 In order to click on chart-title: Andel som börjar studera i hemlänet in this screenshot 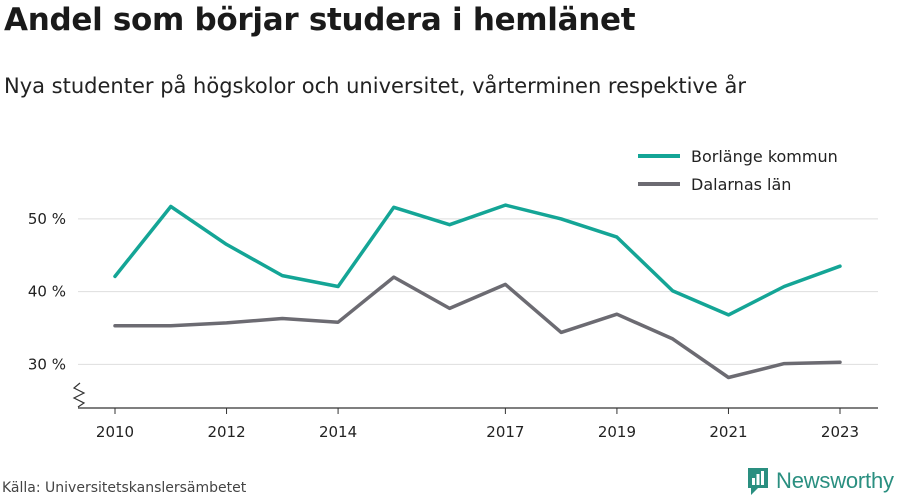, I will do `click(320, 20)`.